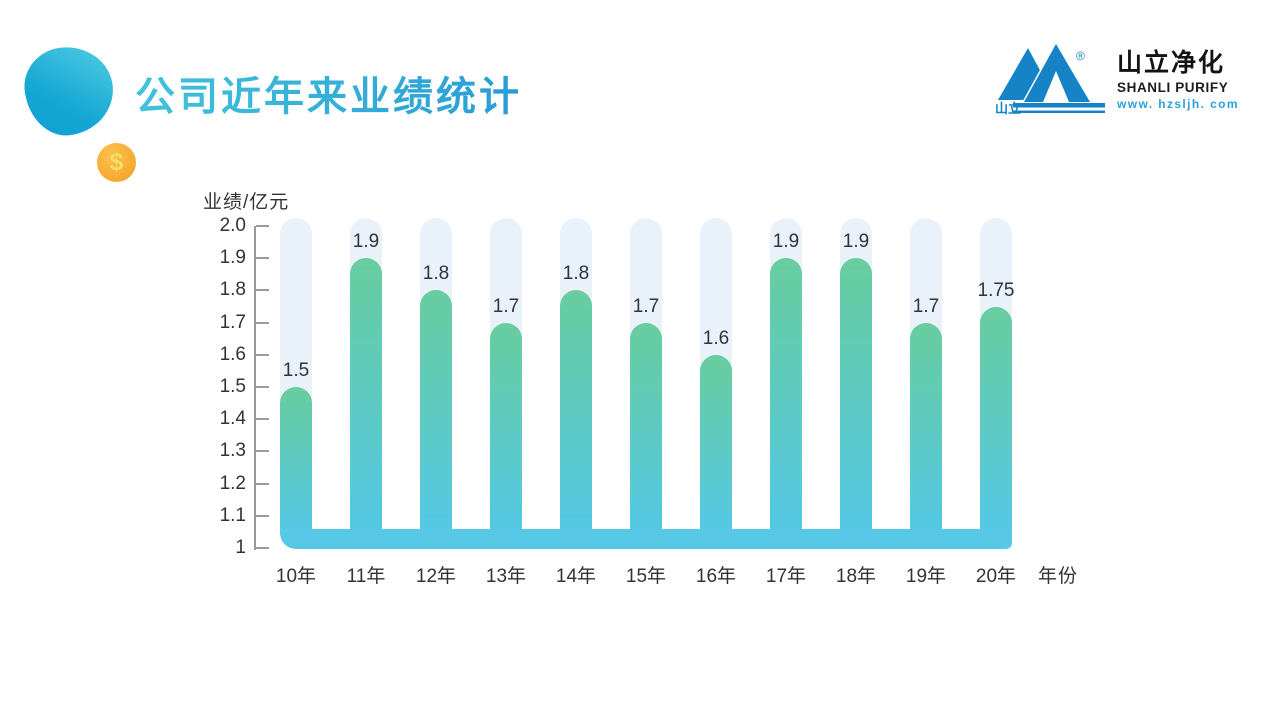 Image resolution: width=1280 pixels, height=720 pixels. What do you see at coordinates (328, 93) in the screenshot?
I see `page-title: 公司近年来业绩统计` at bounding box center [328, 93].